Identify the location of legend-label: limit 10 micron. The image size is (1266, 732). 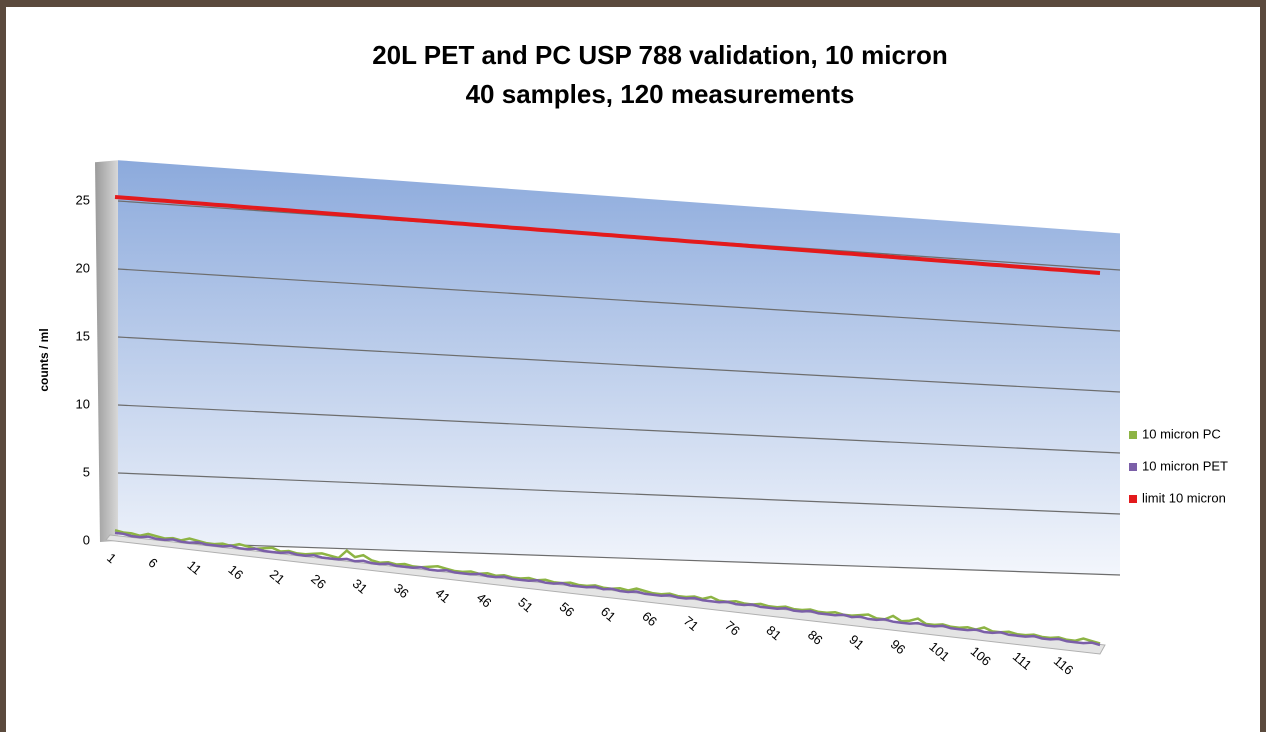
(1184, 497).